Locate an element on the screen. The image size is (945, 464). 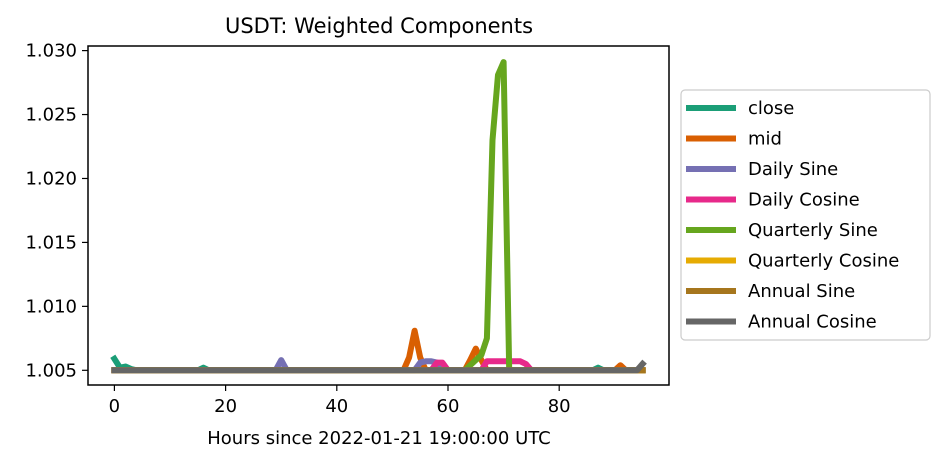
x-axis: 0 20 40 60 80 is located at coordinates (340, 401).